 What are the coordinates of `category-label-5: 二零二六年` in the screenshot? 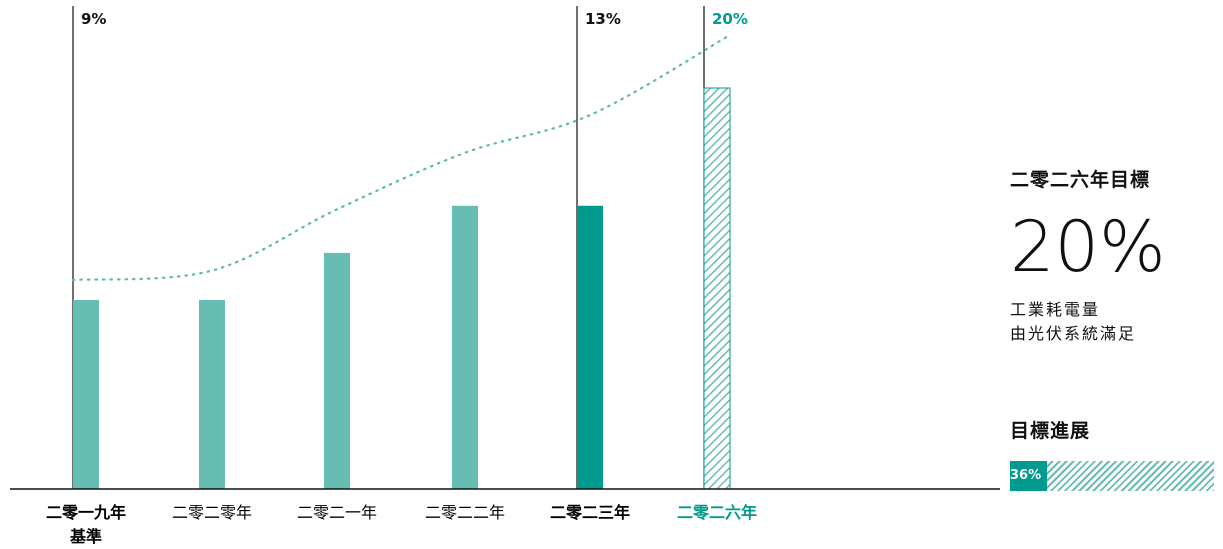 It's located at (717, 512).